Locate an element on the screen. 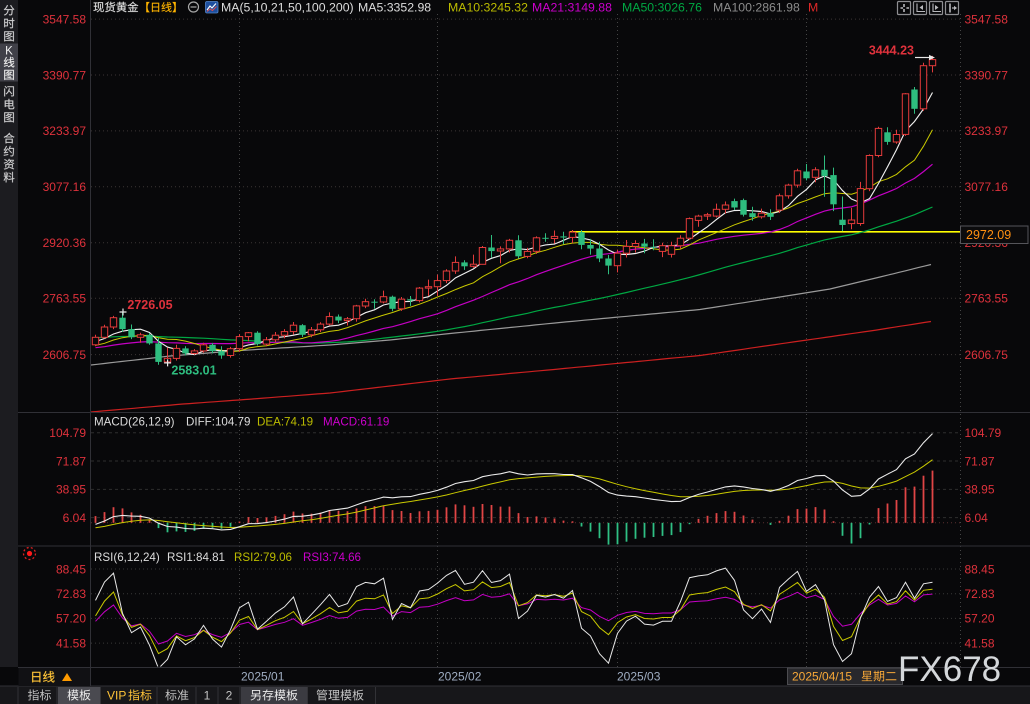 This screenshot has width=1030, height=704. svg-text: MACD(26,12,9) is located at coordinates (134, 422).